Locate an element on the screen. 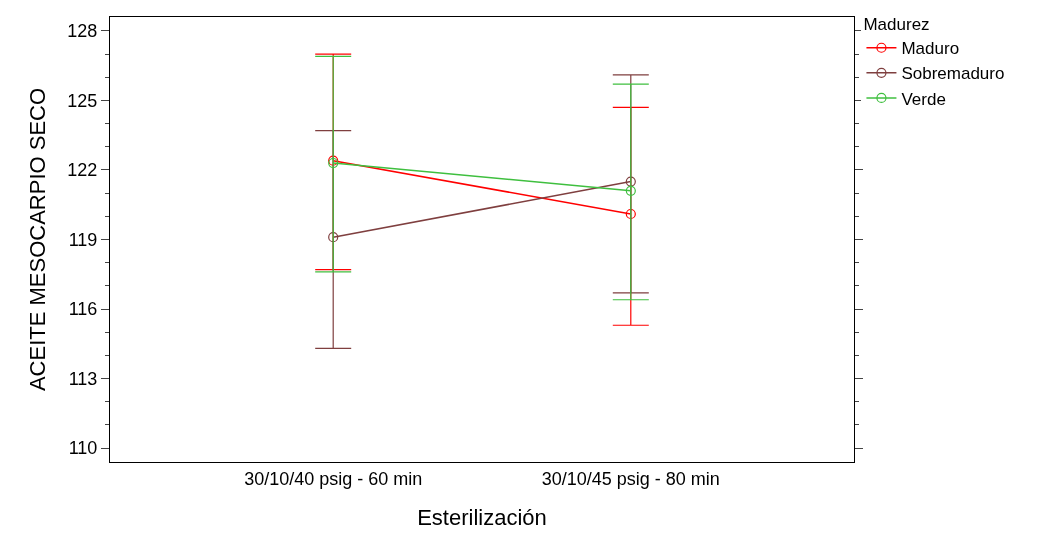 The height and width of the screenshot is (550, 1059). legend-label: Verde is located at coordinates (923, 99).